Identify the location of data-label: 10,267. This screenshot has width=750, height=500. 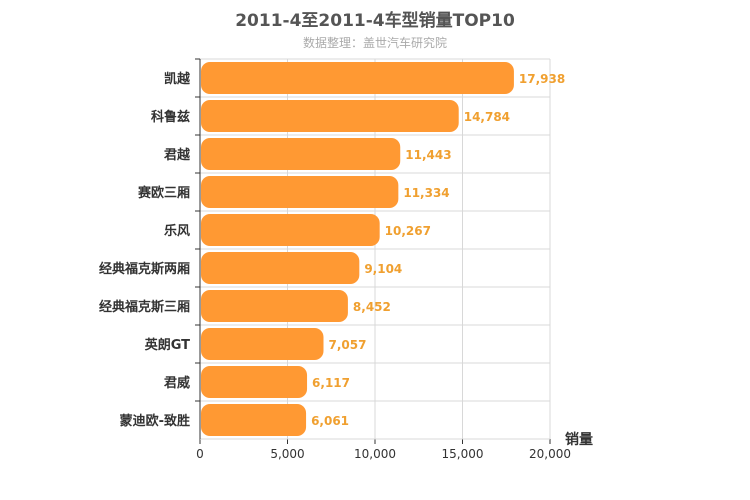
(408, 231).